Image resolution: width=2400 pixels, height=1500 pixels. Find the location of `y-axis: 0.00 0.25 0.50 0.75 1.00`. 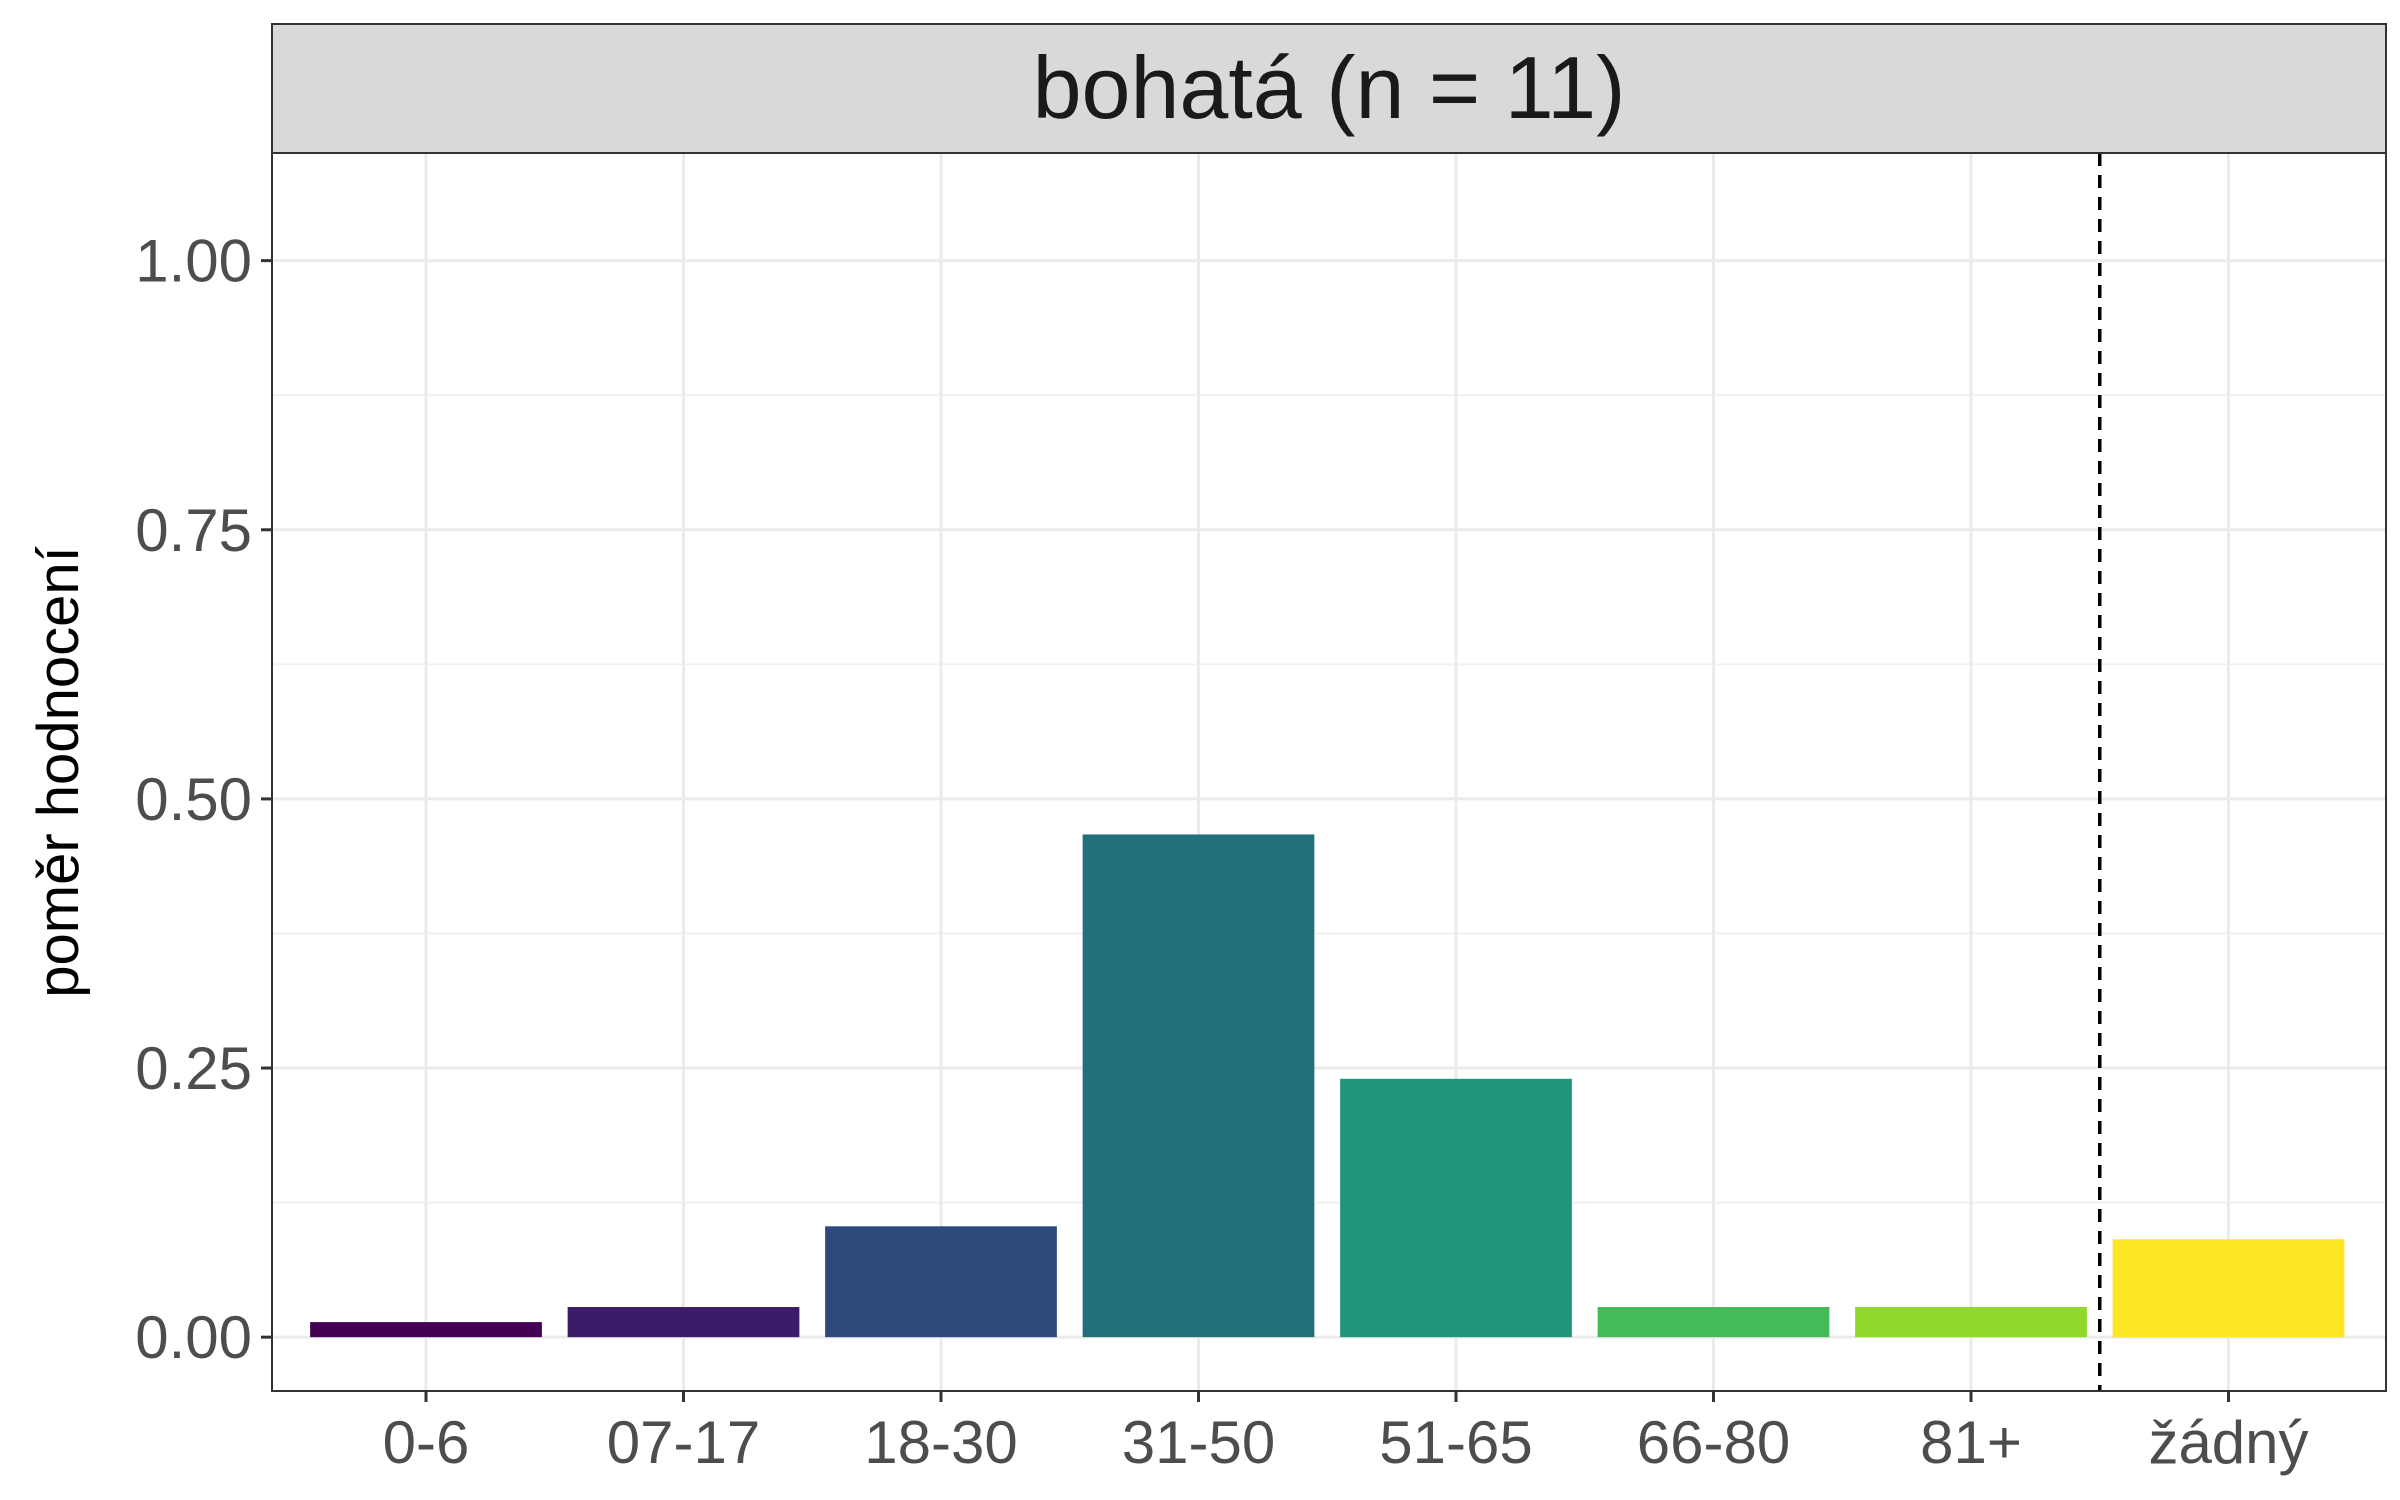

y-axis: 0.00 0.25 0.50 0.75 1.00 is located at coordinates (203, 799).